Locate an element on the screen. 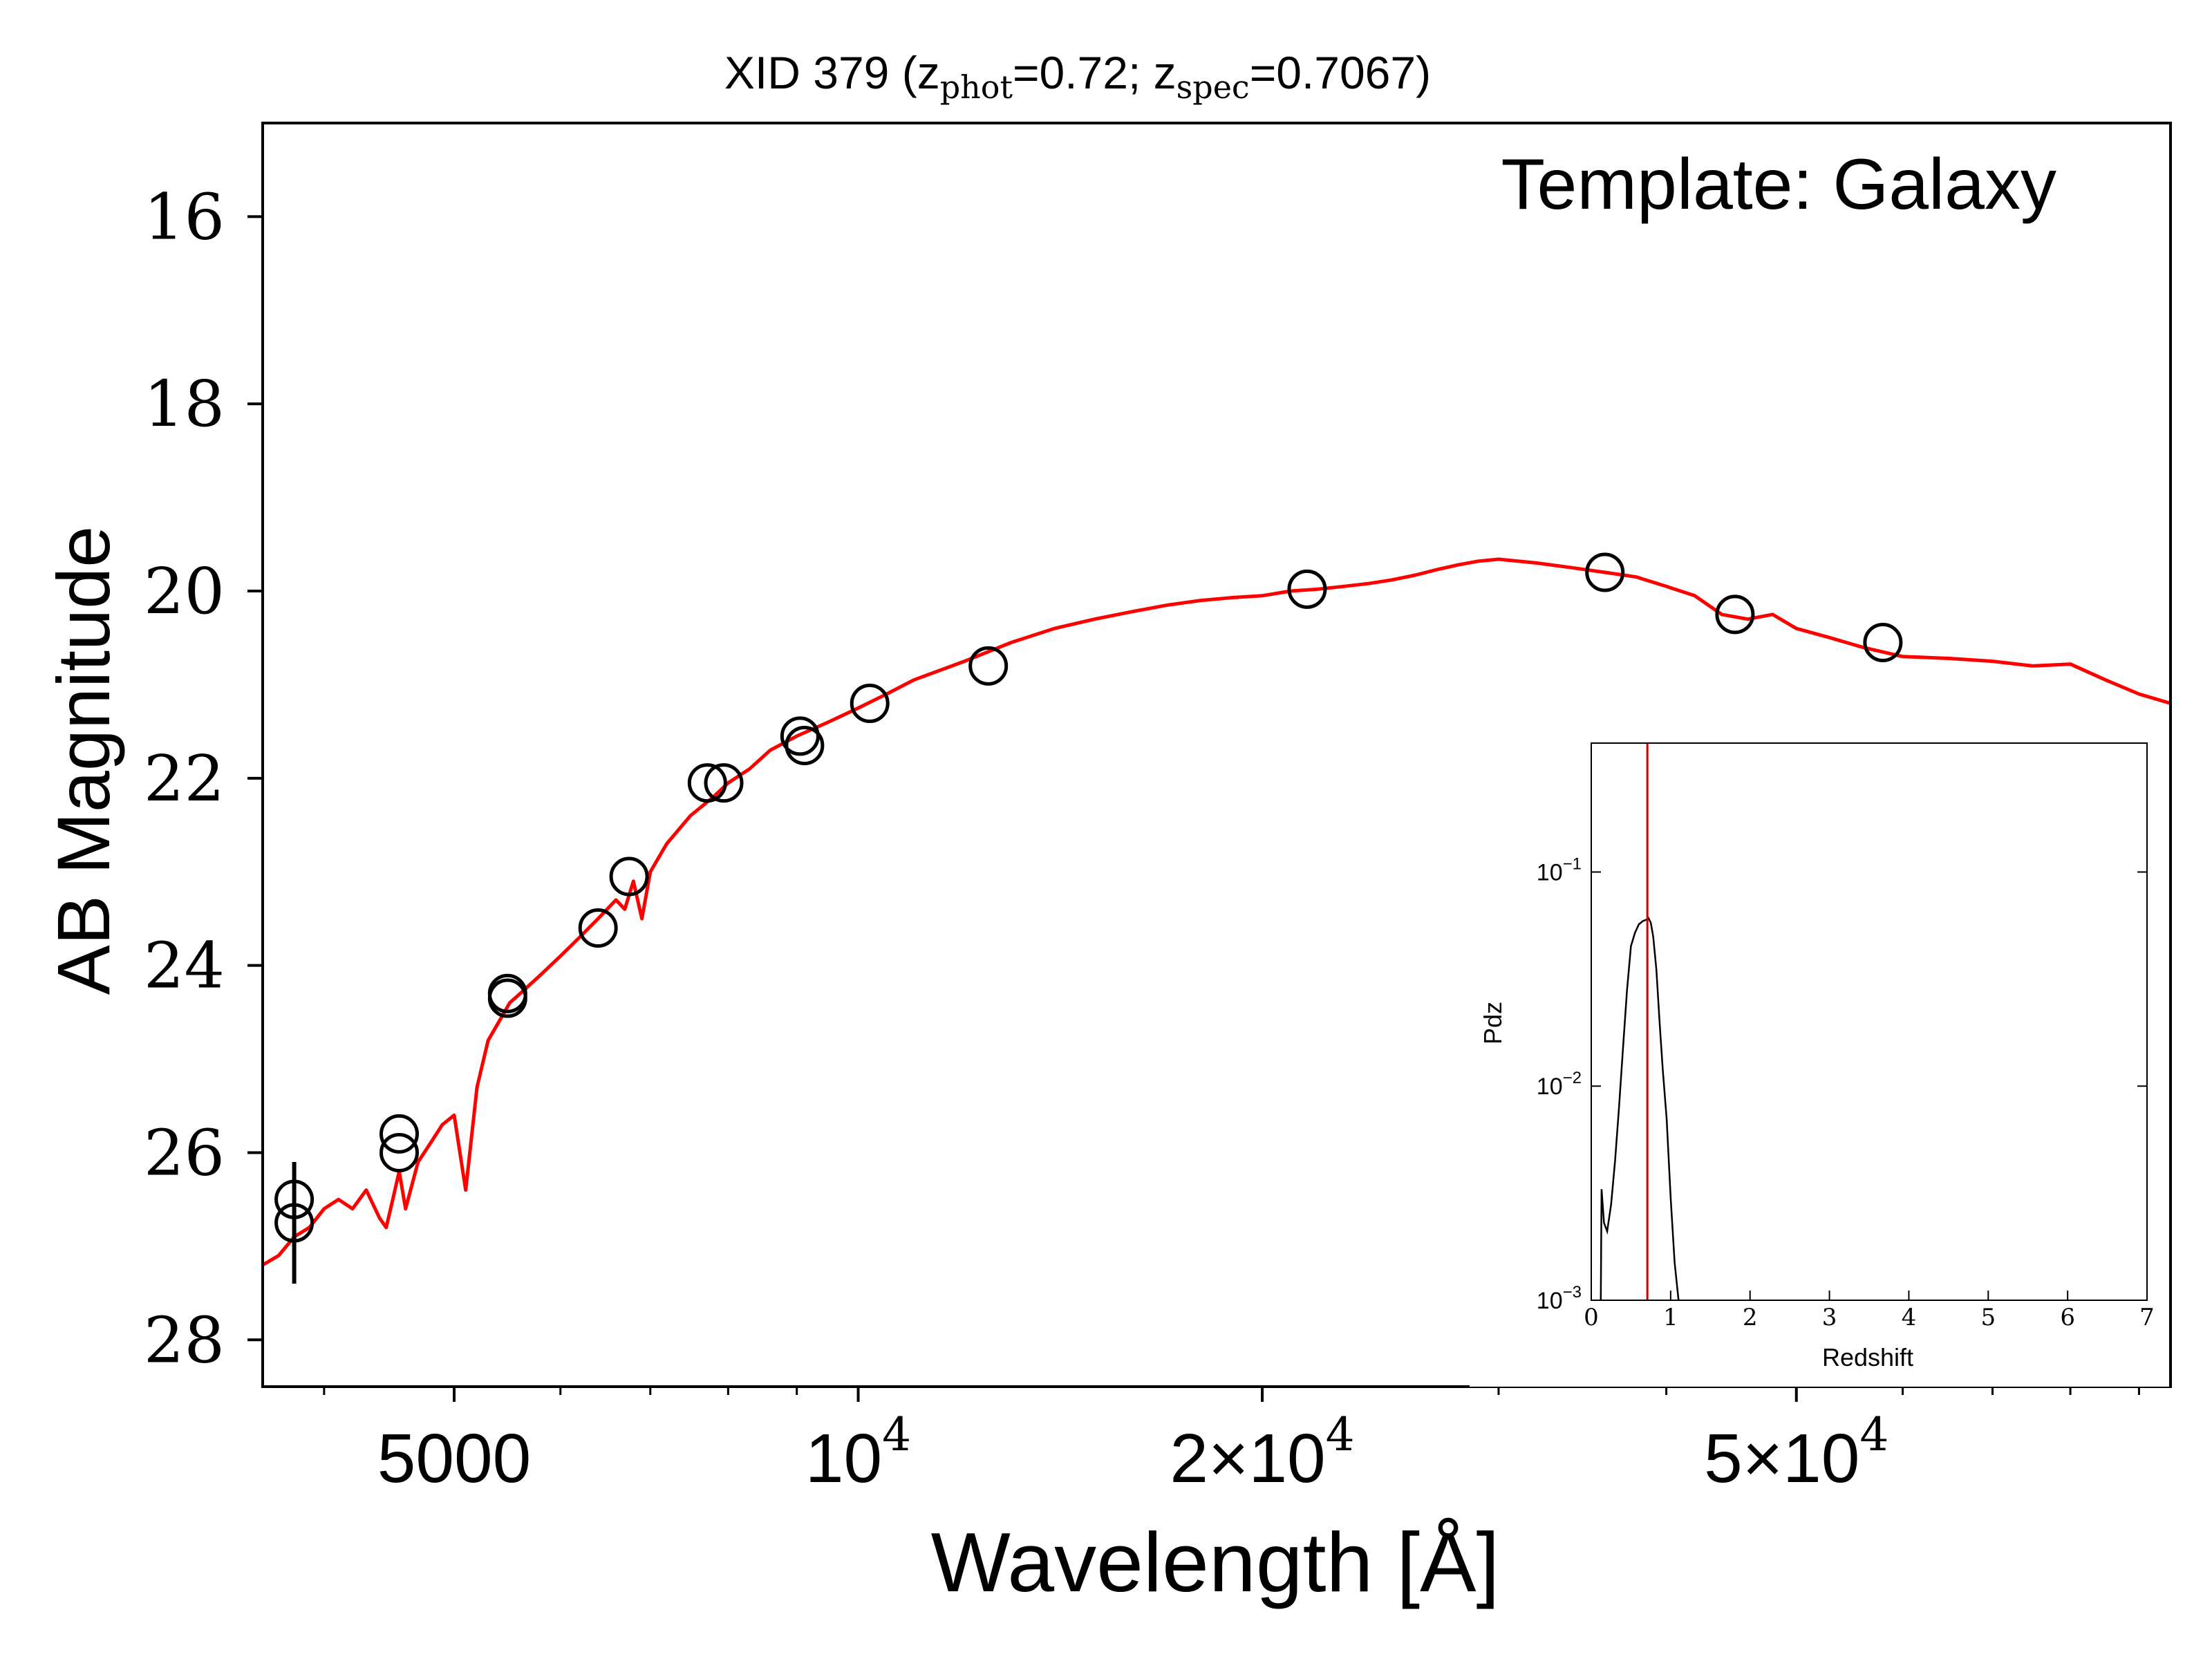  inset-y-axis-label: Pdz is located at coordinates (1493, 1023).